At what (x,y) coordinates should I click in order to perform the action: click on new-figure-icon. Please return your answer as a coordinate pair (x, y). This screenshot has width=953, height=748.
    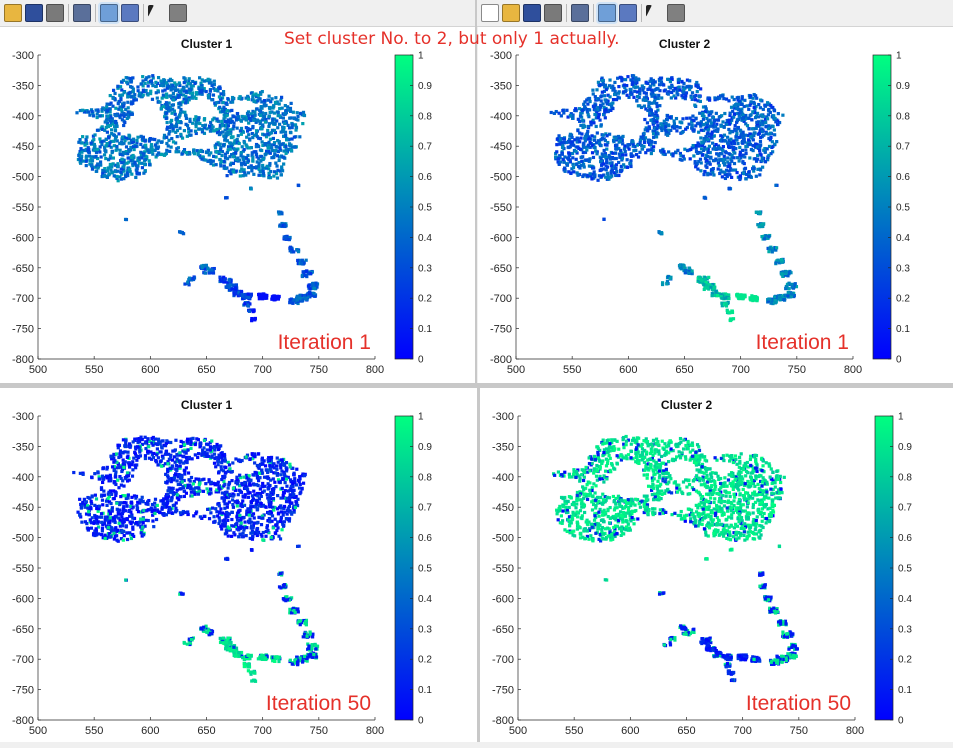
    Looking at the image, I should click on (490, 13).